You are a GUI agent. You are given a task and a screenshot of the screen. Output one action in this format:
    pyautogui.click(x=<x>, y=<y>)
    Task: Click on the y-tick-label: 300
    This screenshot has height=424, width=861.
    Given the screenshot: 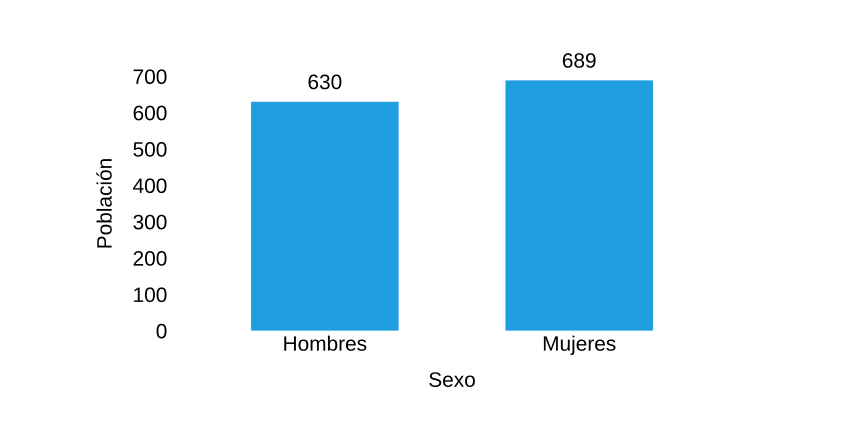 What is the action you would take?
    pyautogui.click(x=150, y=222)
    